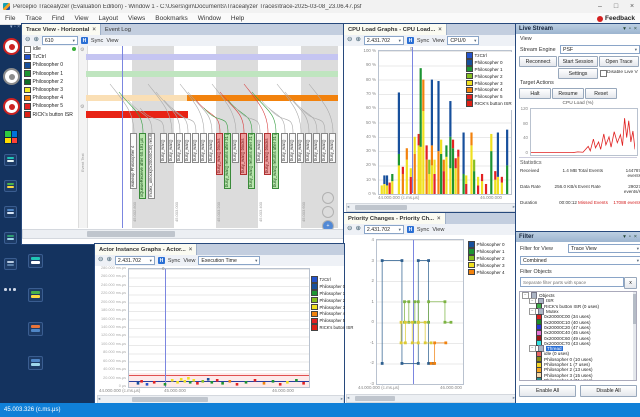 This screenshot has height=417, width=640. I want to click on menu-bookmarks: Bookmarks, so click(171, 18).